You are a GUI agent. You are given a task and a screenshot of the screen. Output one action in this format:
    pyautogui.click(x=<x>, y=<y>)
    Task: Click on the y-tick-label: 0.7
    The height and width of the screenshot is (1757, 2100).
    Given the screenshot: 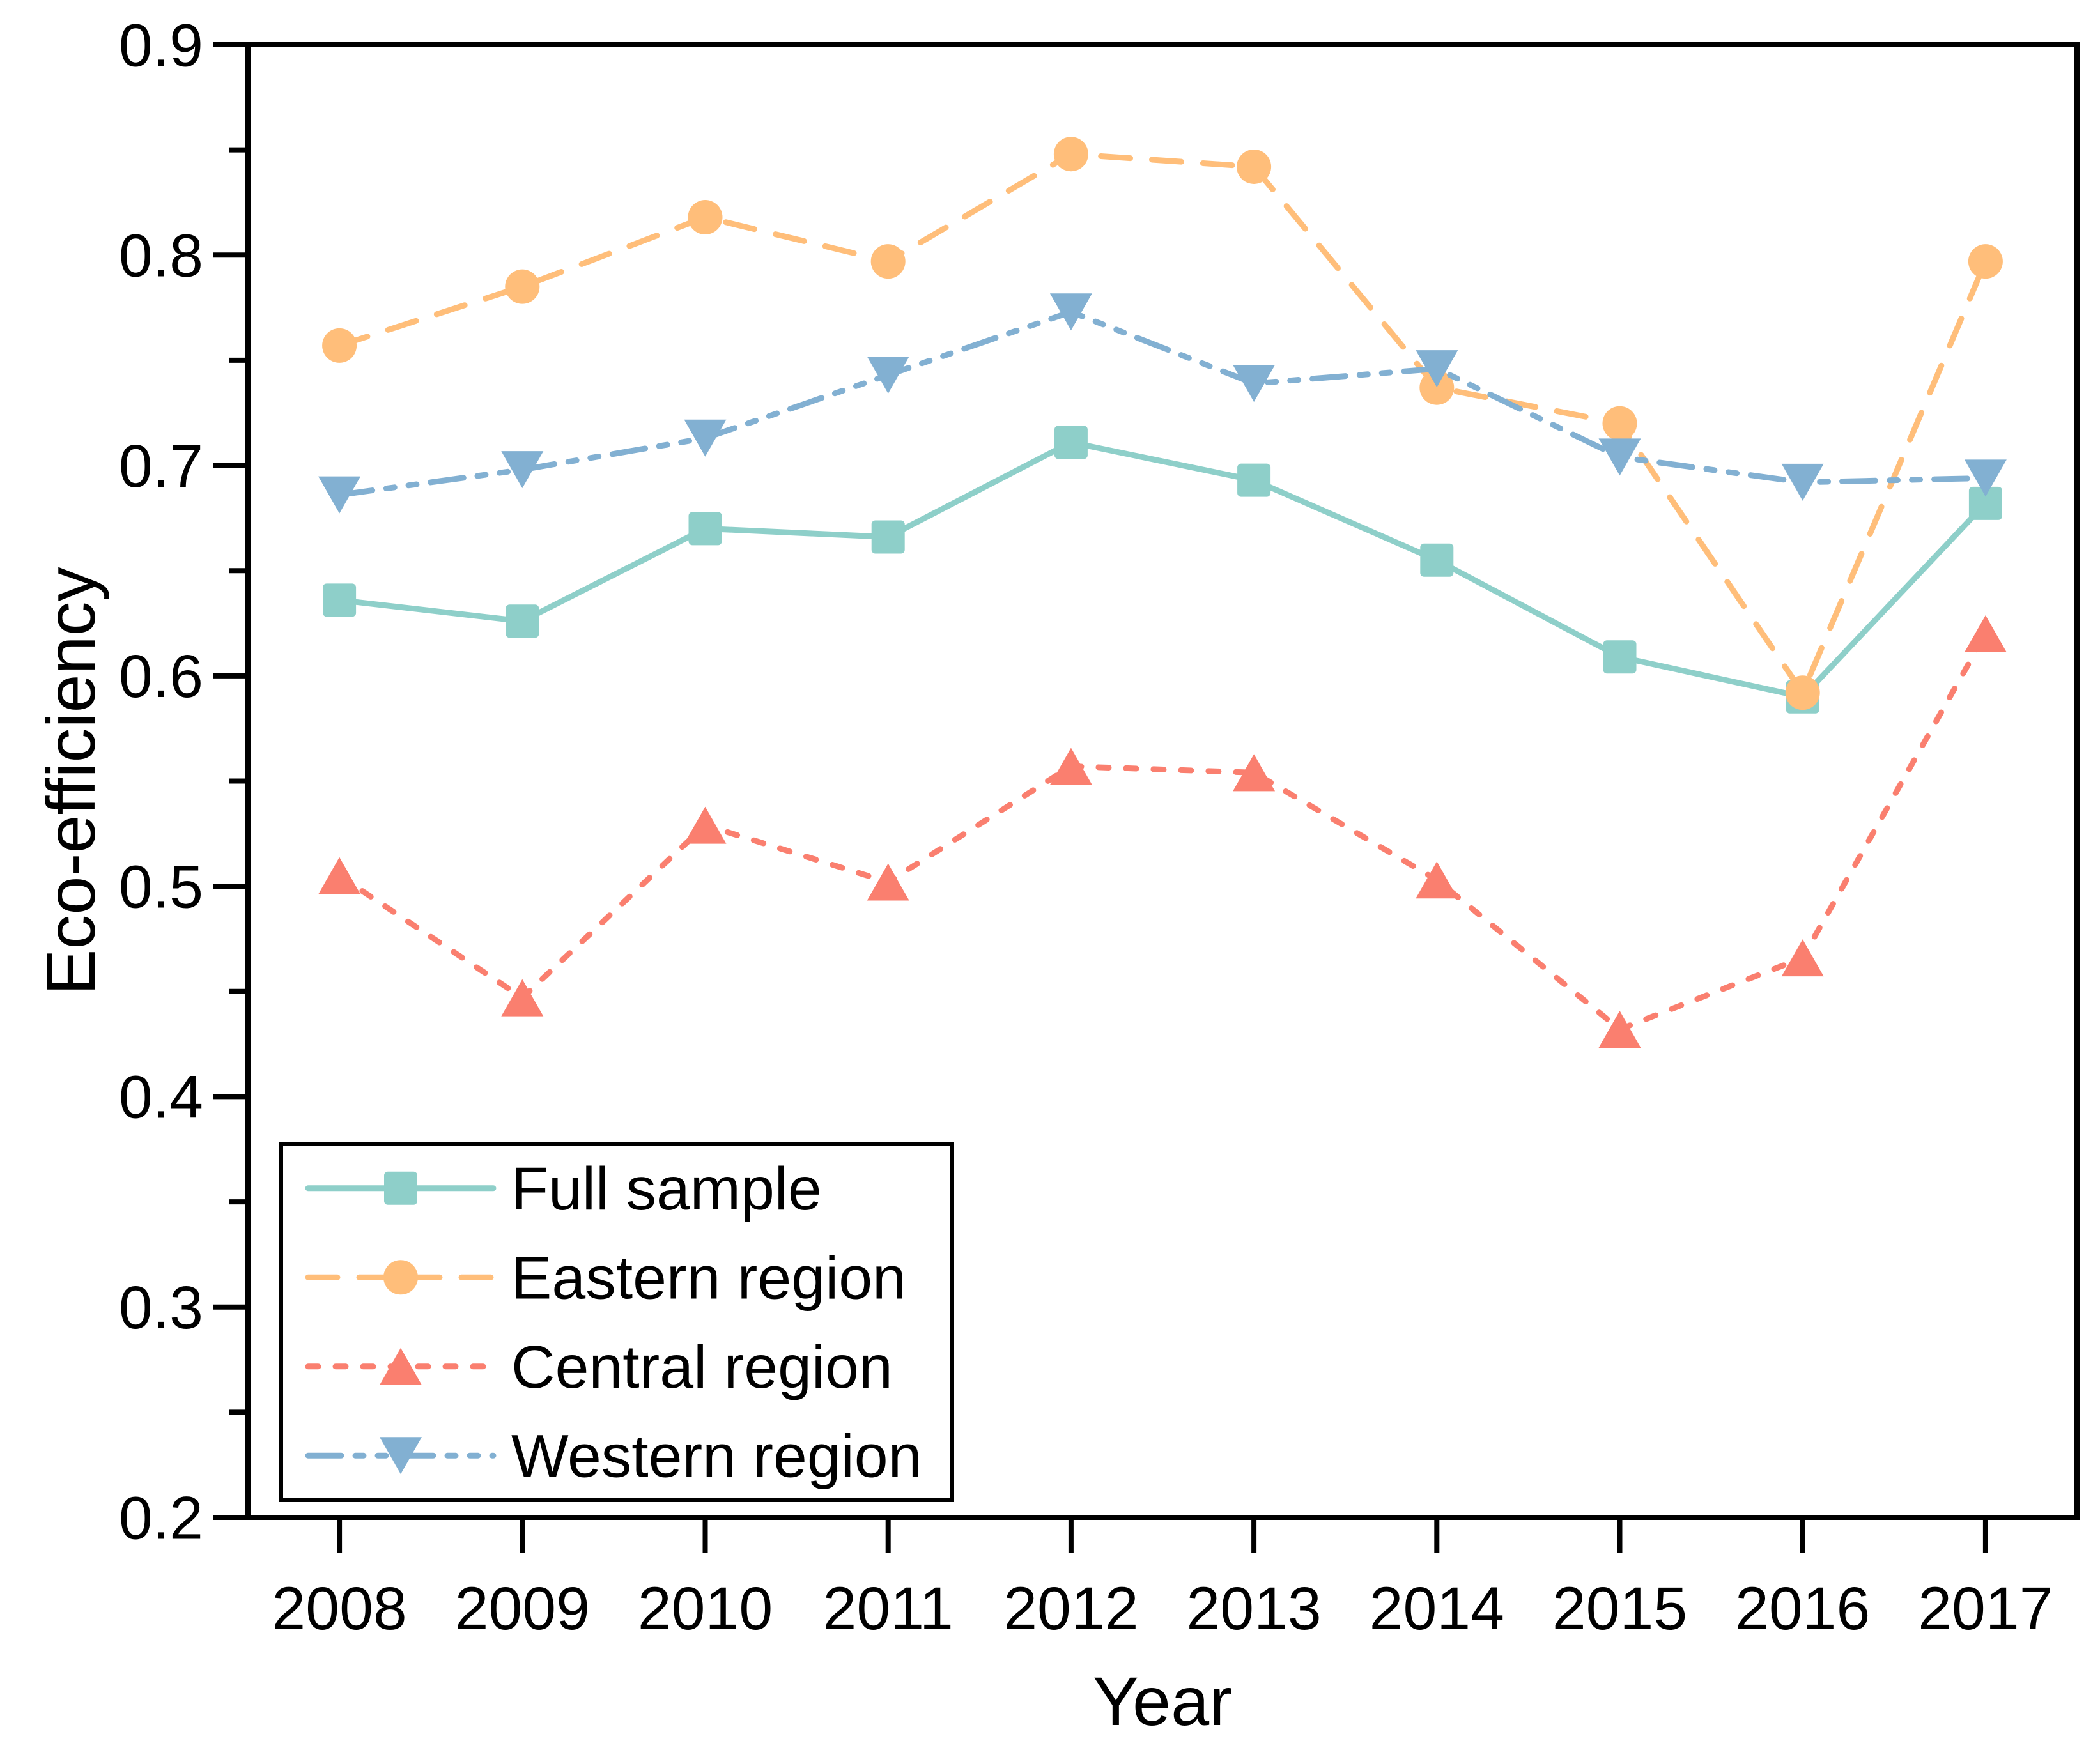 What is the action you would take?
    pyautogui.click(x=161, y=466)
    